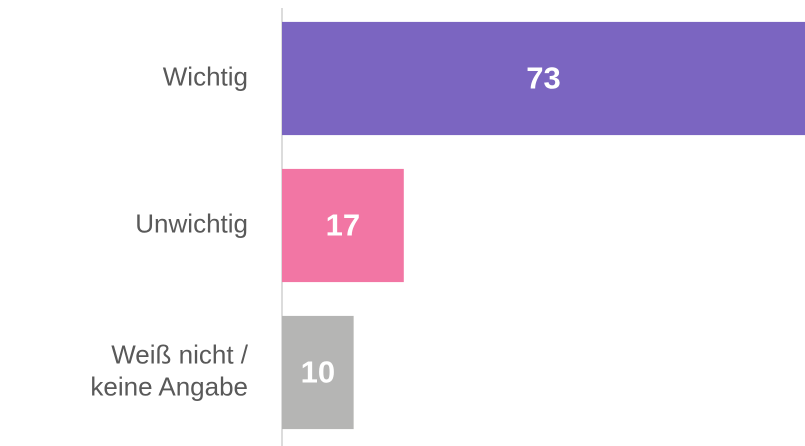 Image resolution: width=805 pixels, height=446 pixels. I want to click on category-label: Weiß nicht / keine Angabe, so click(169, 370).